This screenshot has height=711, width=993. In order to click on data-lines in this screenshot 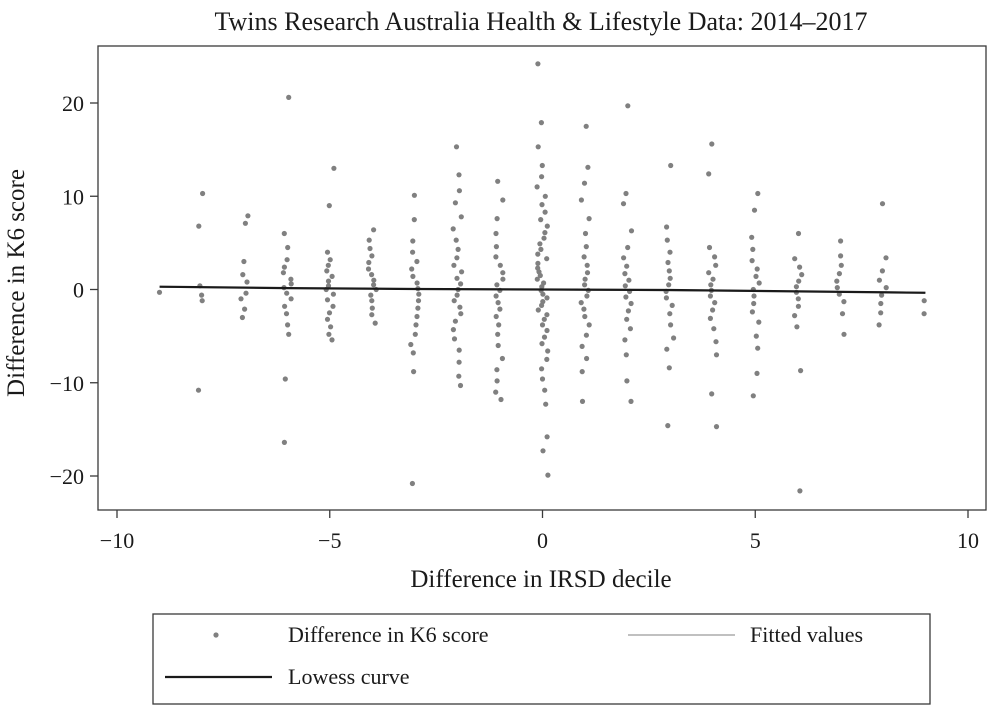, I will do `click(542, 289)`.